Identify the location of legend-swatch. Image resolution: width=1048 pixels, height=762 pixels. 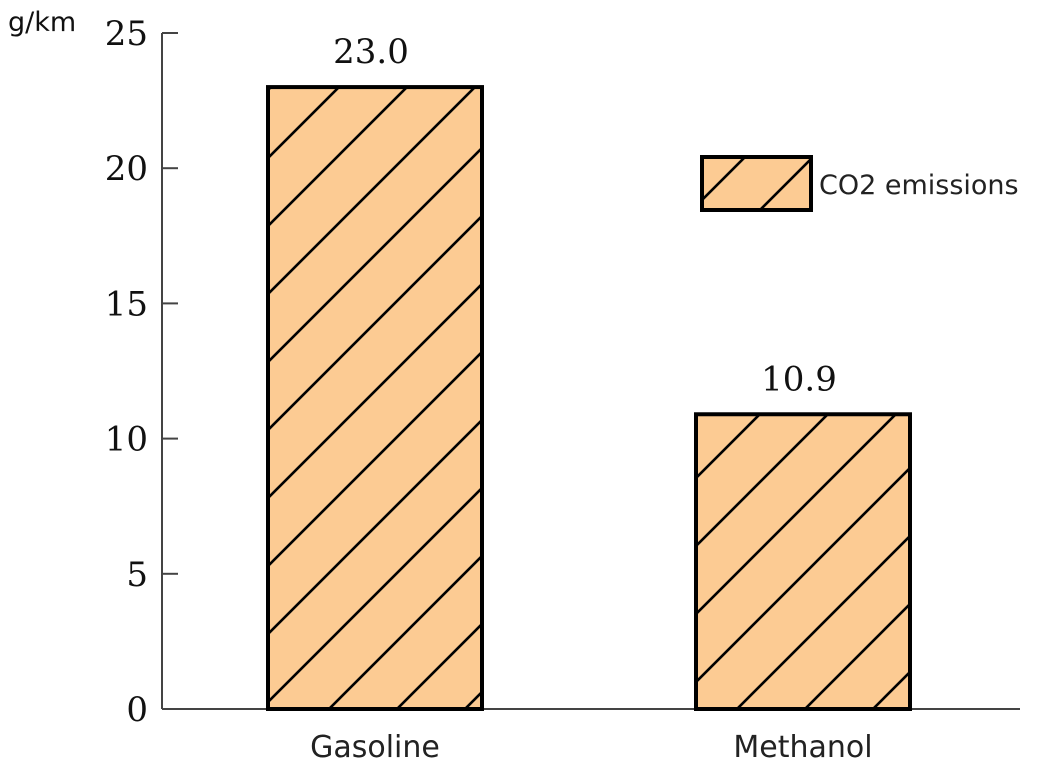
(756, 183).